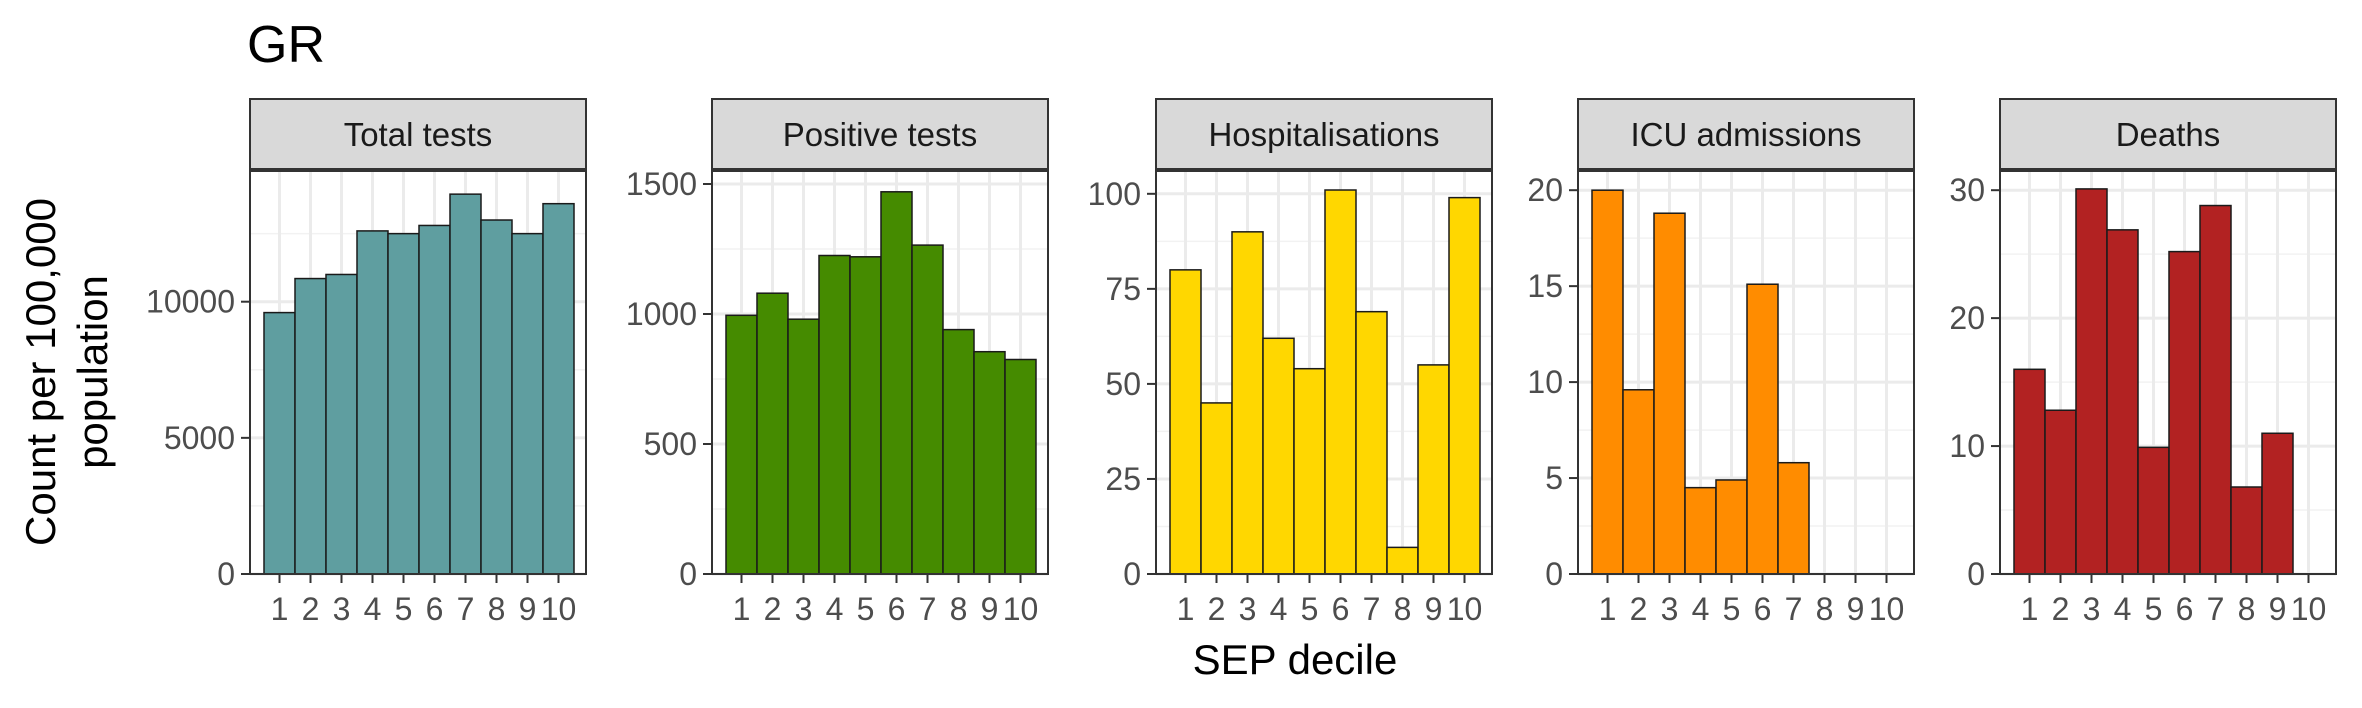 The height and width of the screenshot is (708, 2362). I want to click on panel-2: Hospitalisations 0 25 50 75 100 1 2 3 4 5 6 7 8 9 10, so click(1290, 362).